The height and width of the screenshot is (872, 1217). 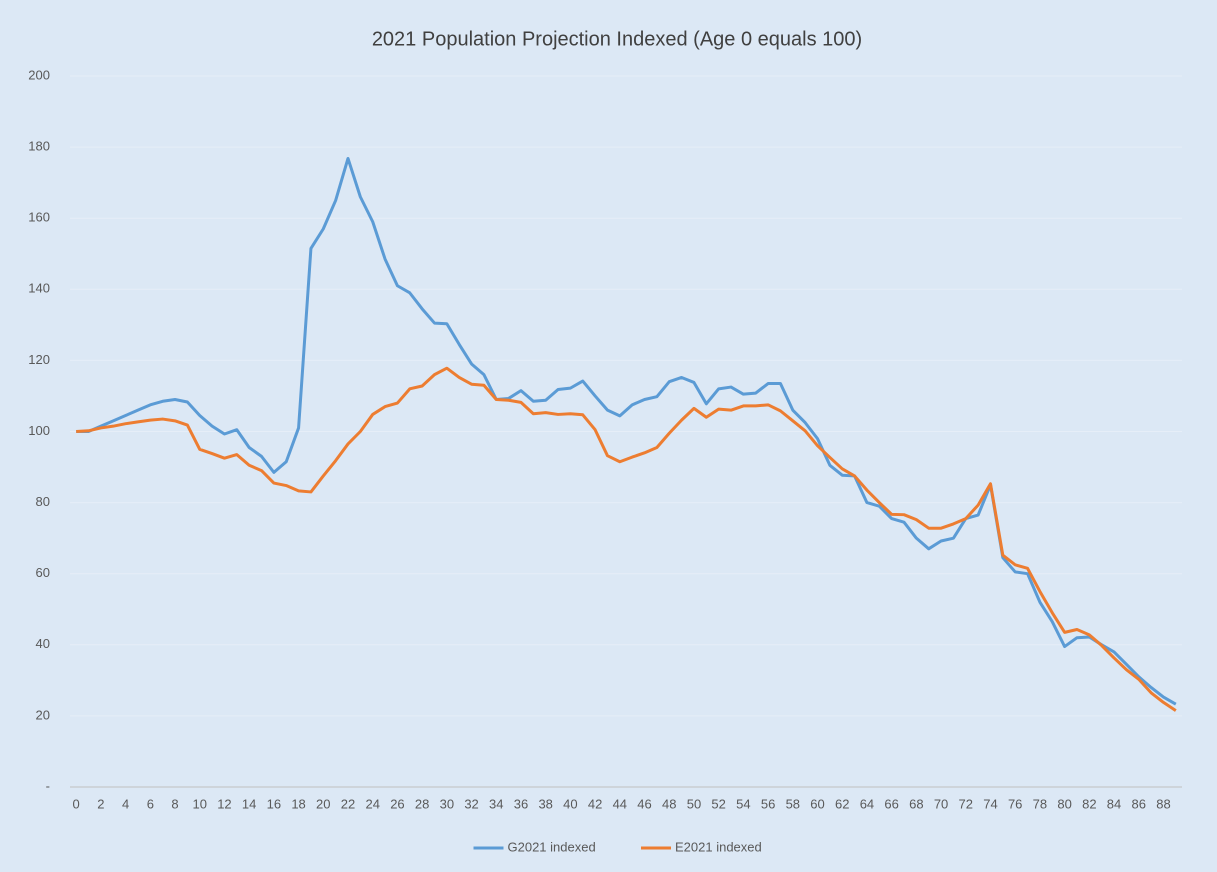 What do you see at coordinates (669, 803) in the screenshot?
I see `x-tick-label: 48` at bounding box center [669, 803].